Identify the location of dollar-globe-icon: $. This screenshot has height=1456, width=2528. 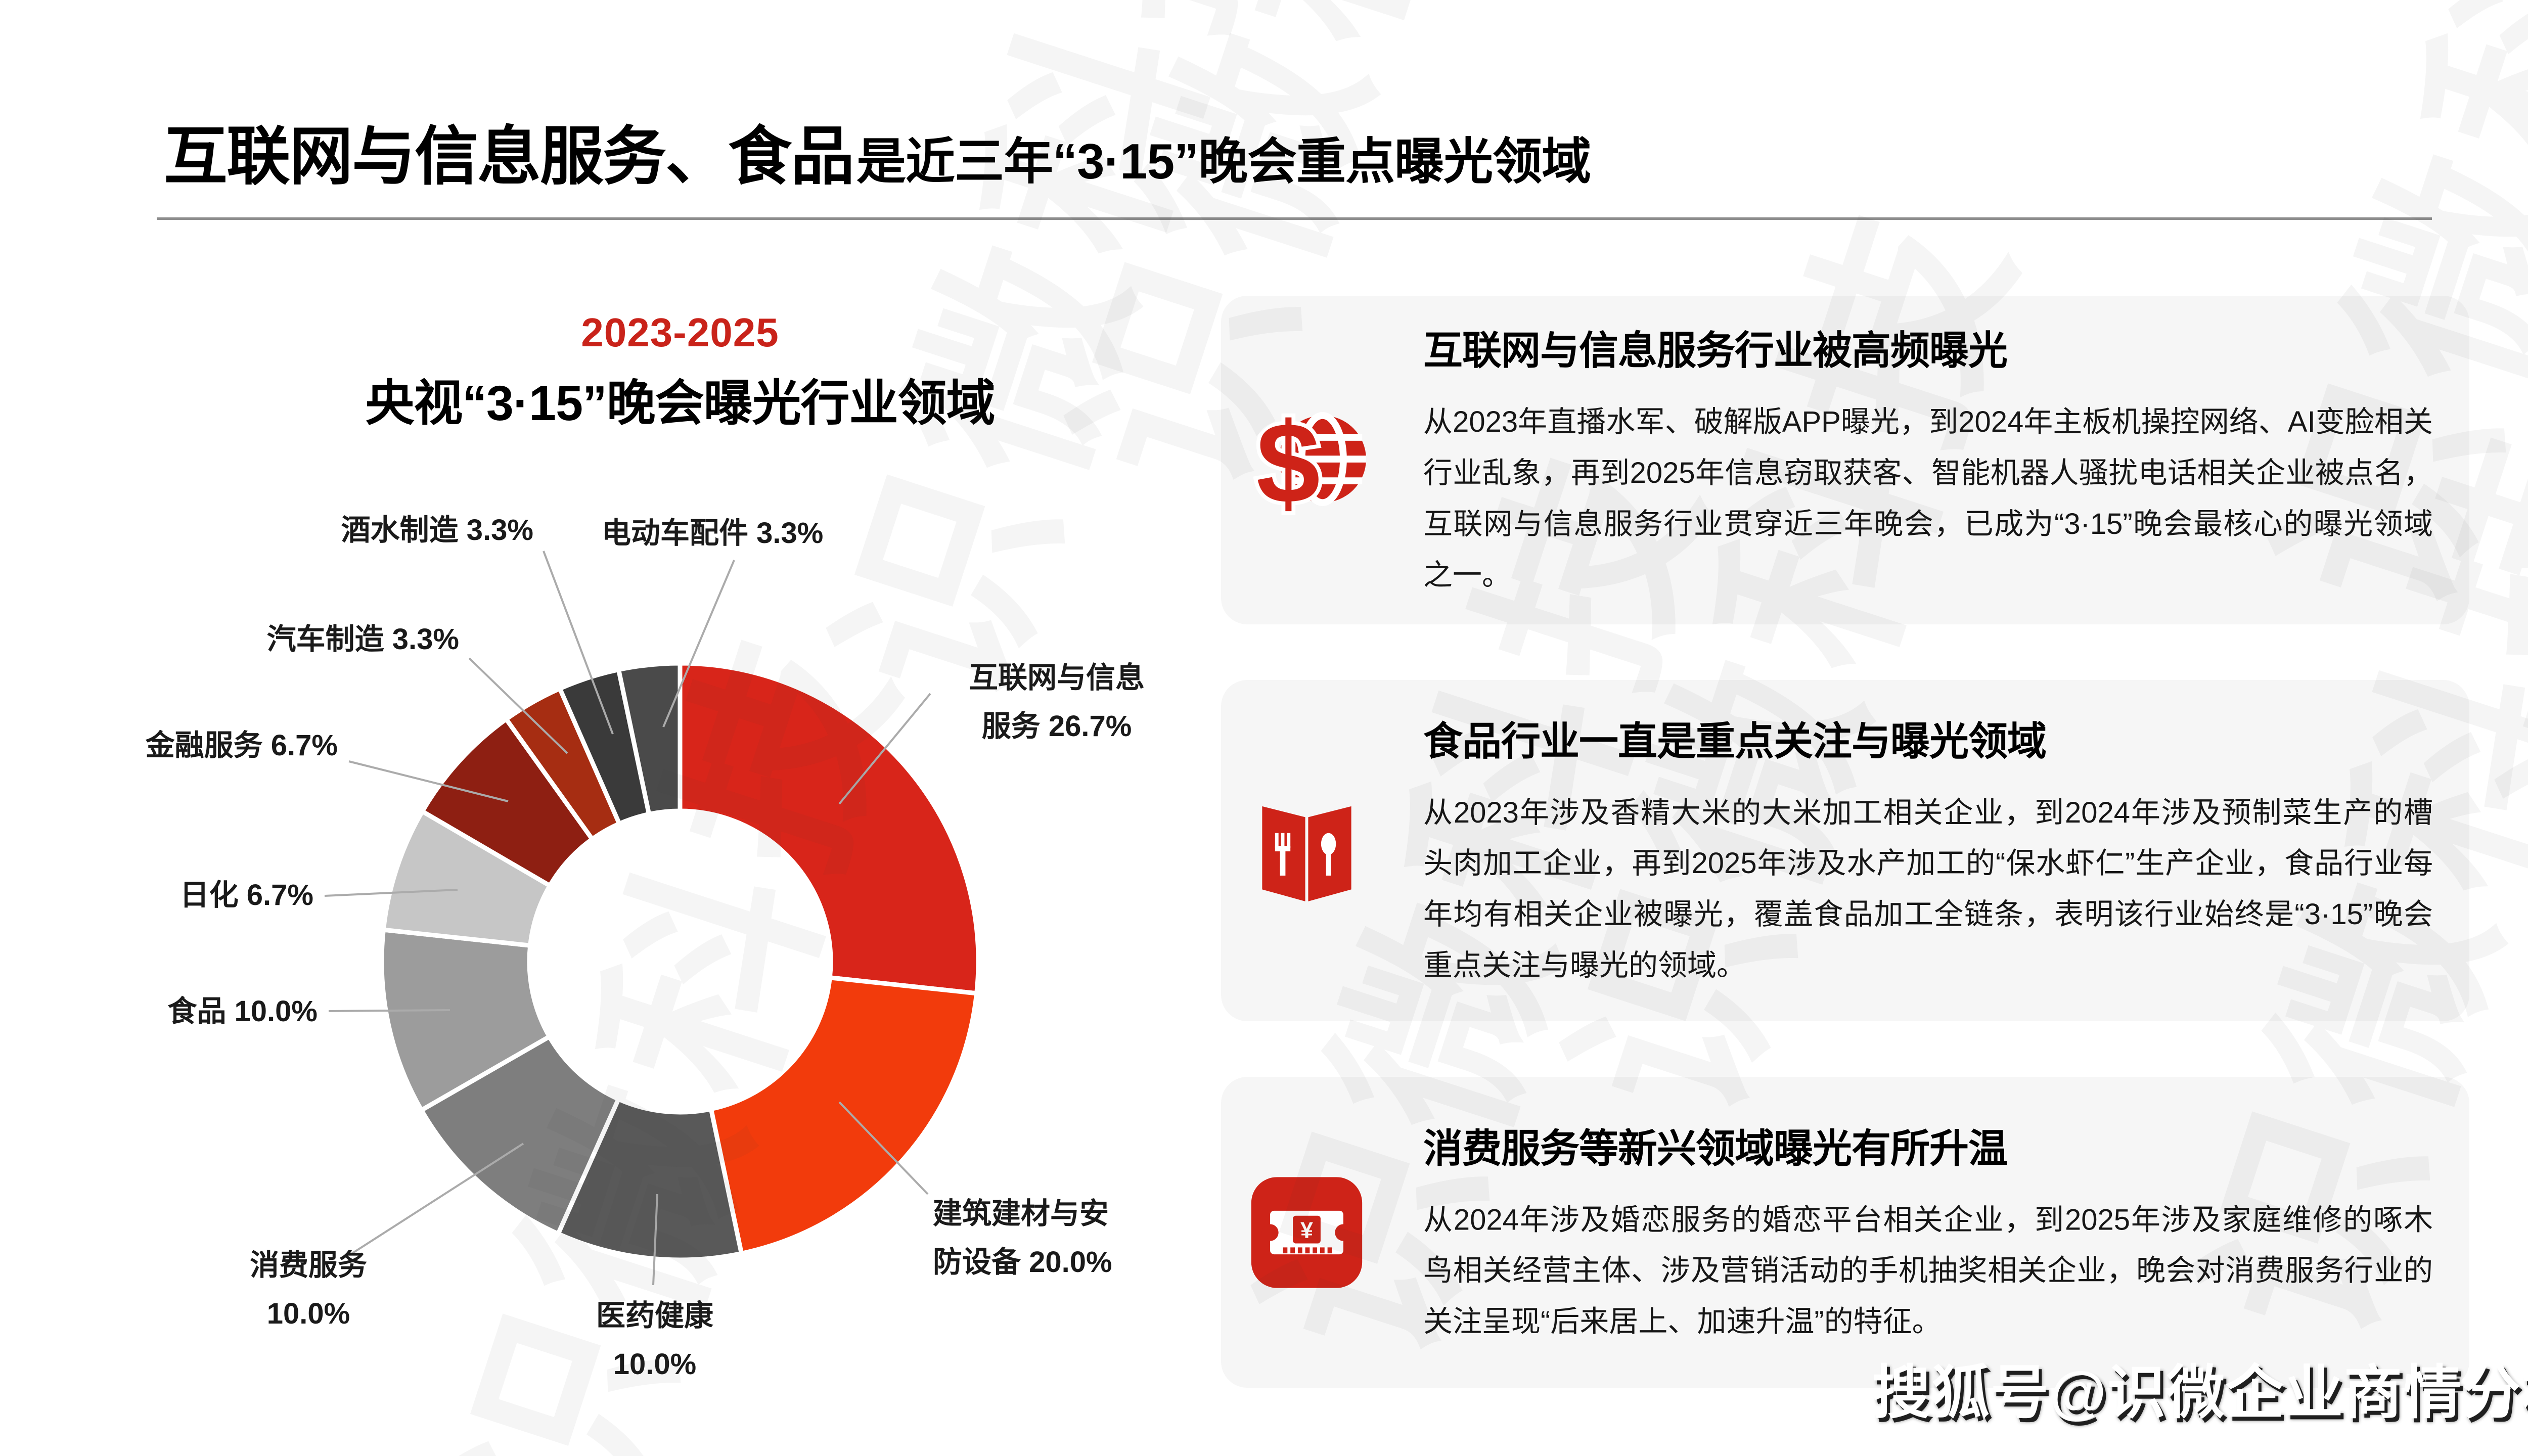
(1309, 460).